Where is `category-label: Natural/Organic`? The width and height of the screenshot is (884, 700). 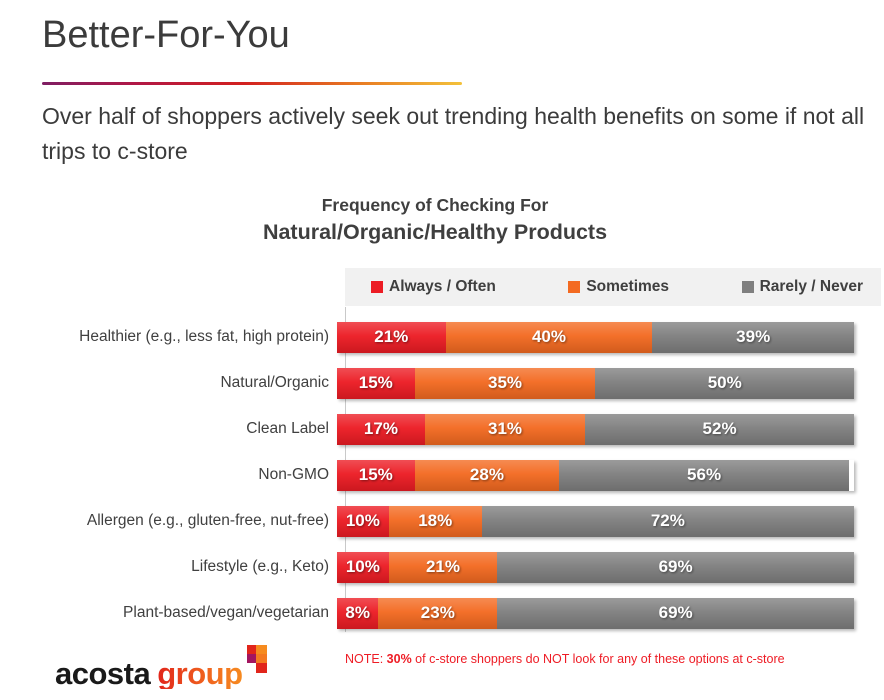 category-label: Natural/Organic is located at coordinates (274, 382).